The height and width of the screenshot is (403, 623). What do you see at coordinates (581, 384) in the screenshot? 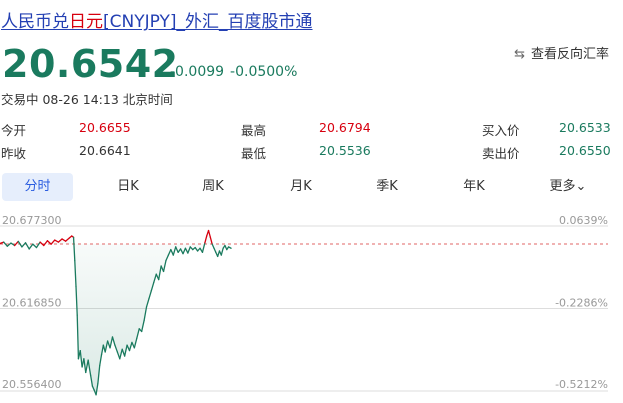
I see `y-tick-right-2: -0.5212%` at bounding box center [581, 384].